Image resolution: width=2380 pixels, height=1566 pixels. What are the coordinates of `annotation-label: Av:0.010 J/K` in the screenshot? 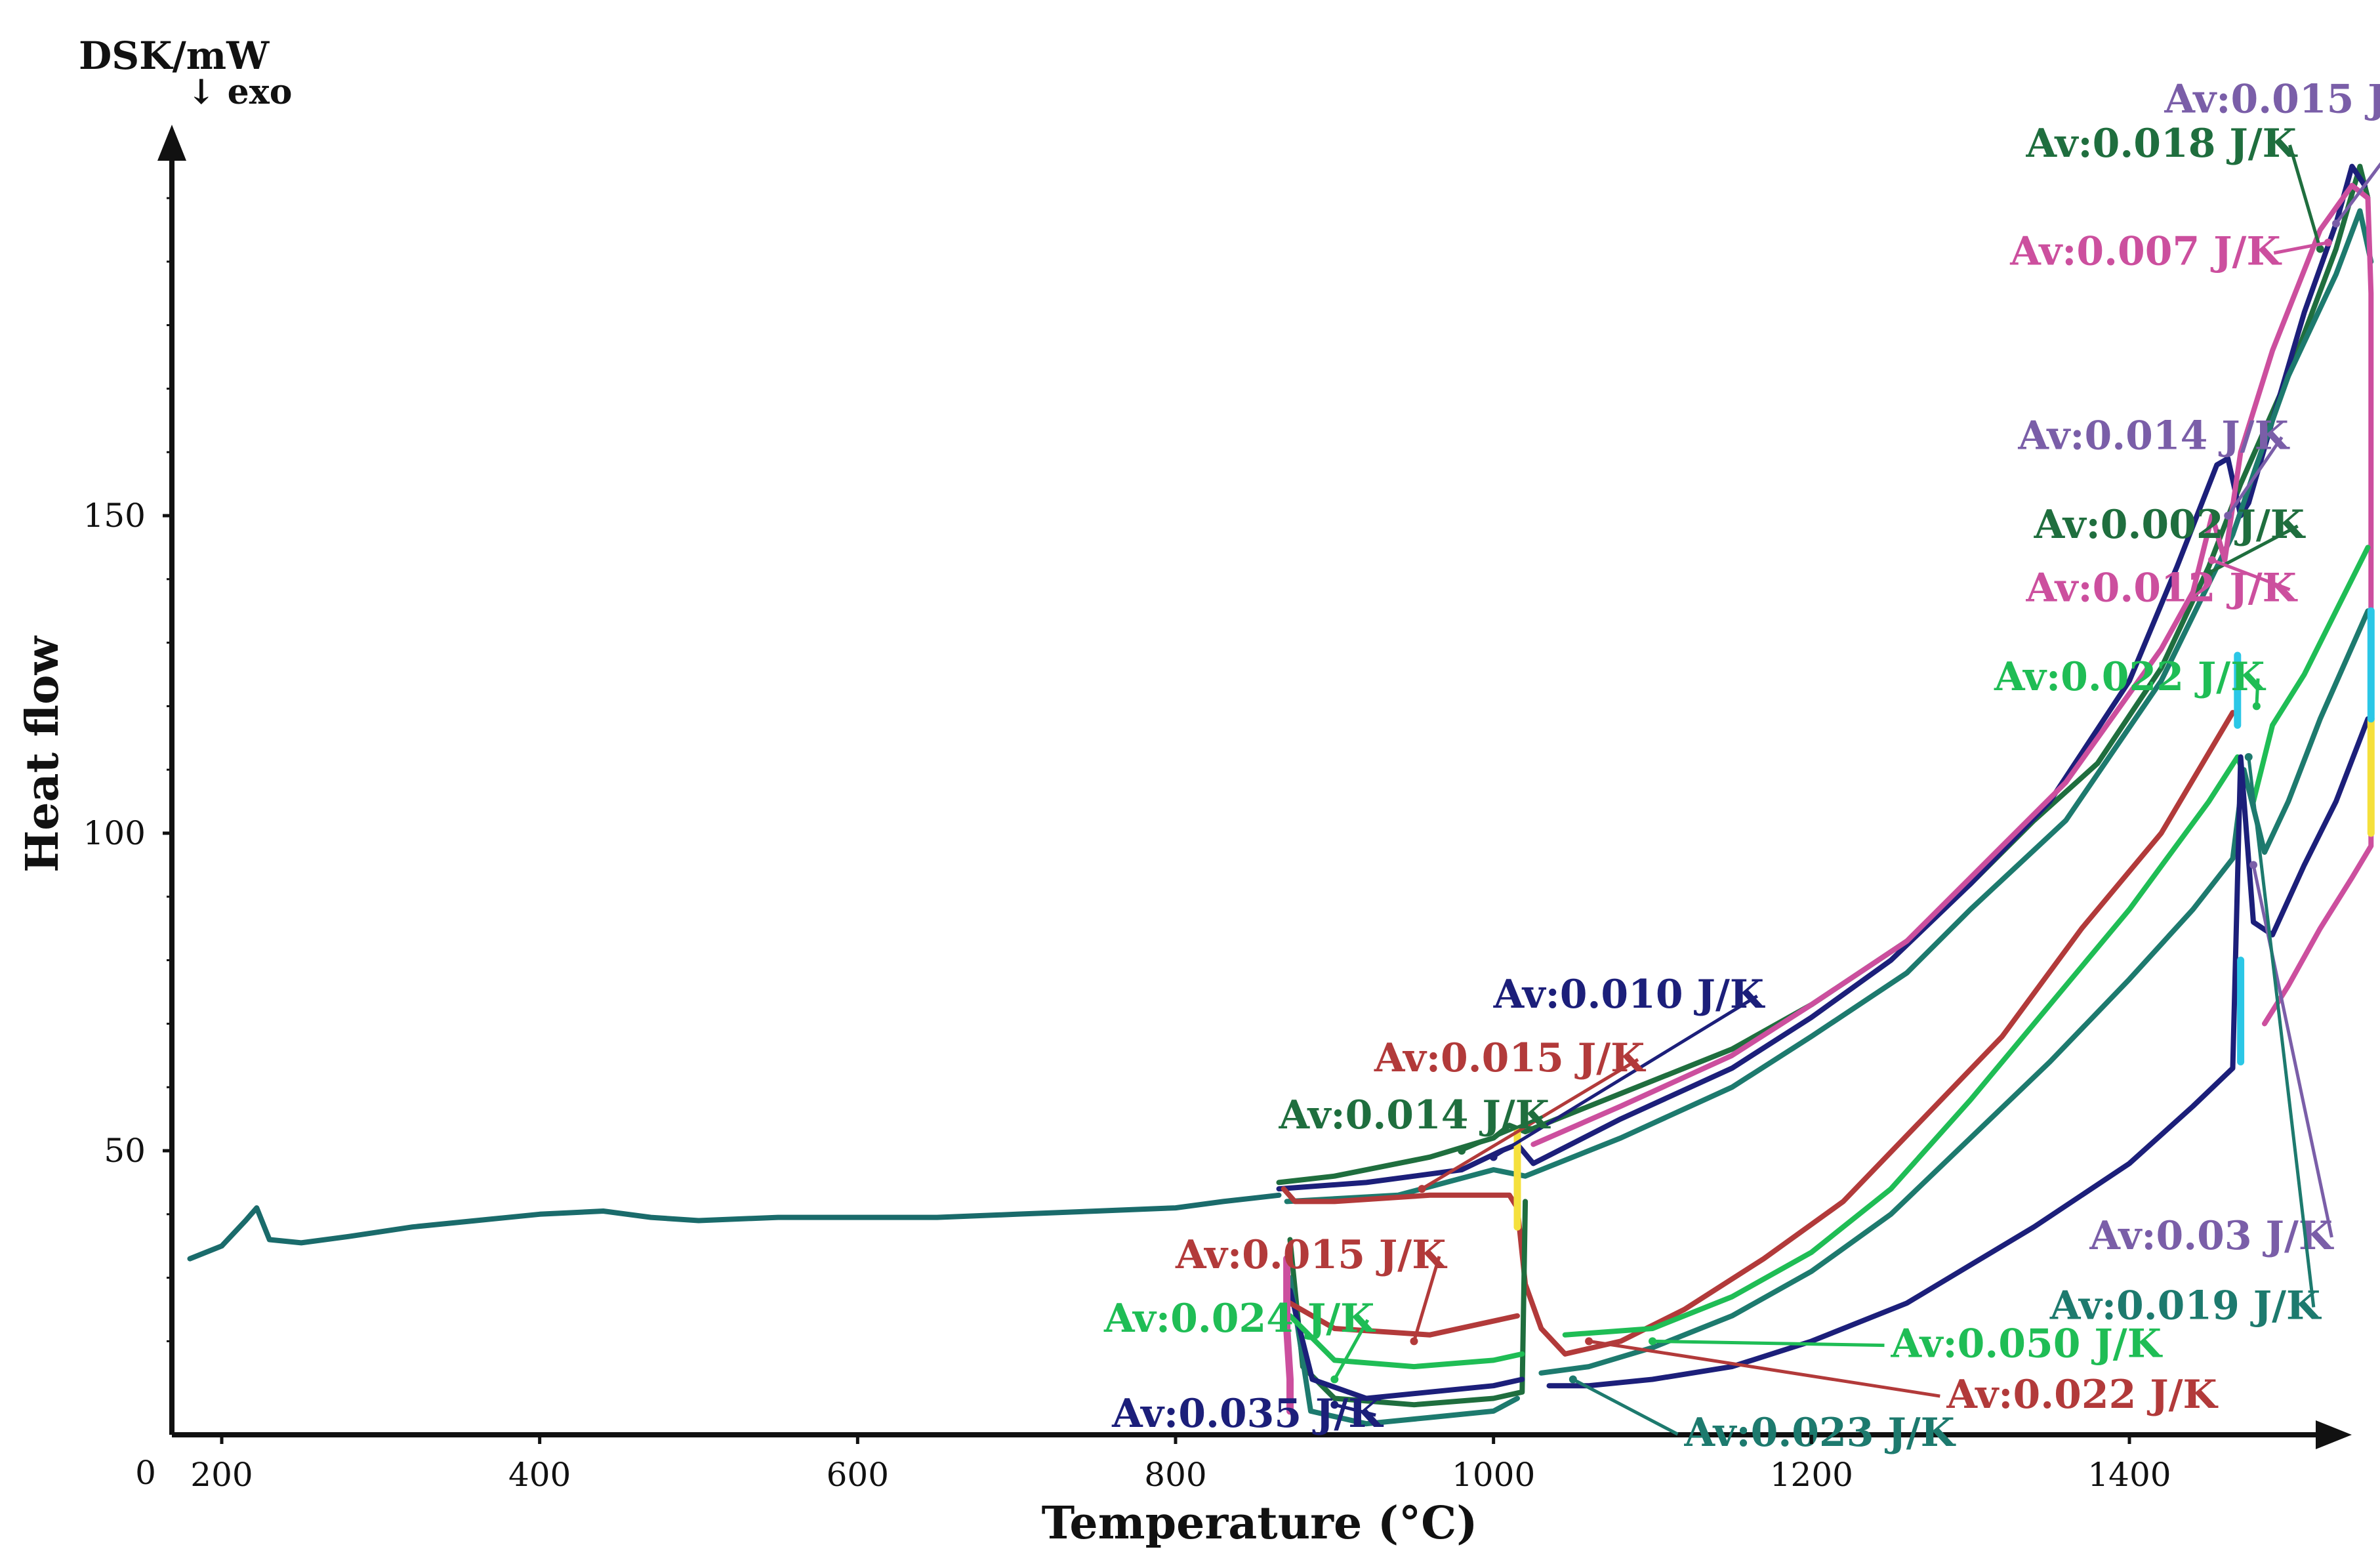 It's located at (1629, 995).